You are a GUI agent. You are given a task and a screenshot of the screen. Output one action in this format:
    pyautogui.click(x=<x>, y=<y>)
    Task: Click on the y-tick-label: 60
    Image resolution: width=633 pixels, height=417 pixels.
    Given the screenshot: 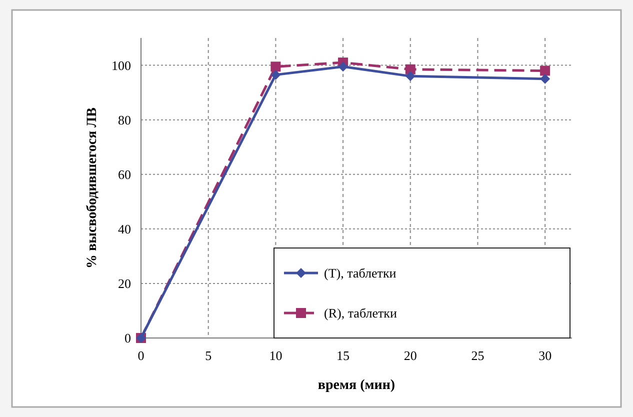 What is the action you would take?
    pyautogui.click(x=124, y=174)
    